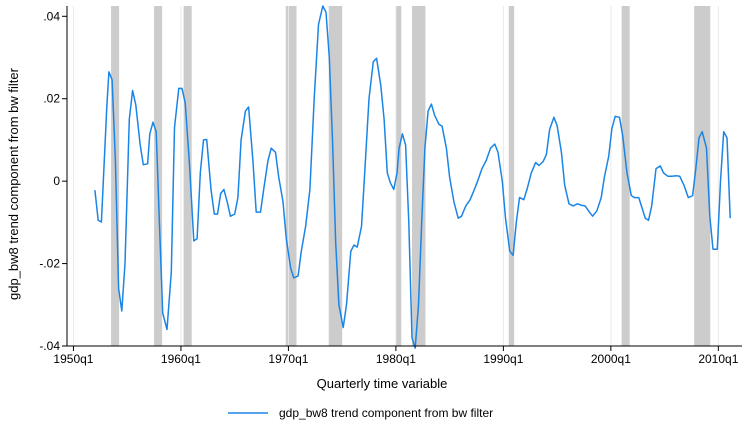  I want to click on x-tick-label: 2000q1, so click(611, 359).